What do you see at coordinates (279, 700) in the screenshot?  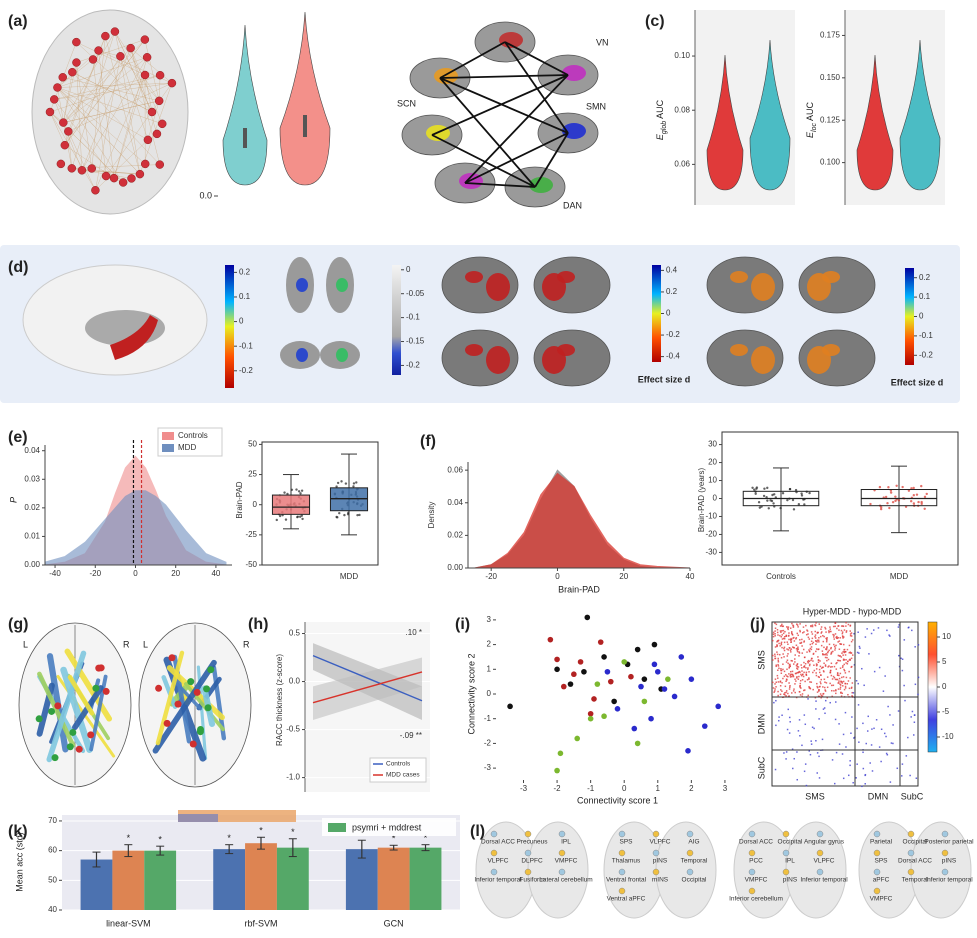 I see `y-axis-label: RACC thickness (z-score)` at bounding box center [279, 700].